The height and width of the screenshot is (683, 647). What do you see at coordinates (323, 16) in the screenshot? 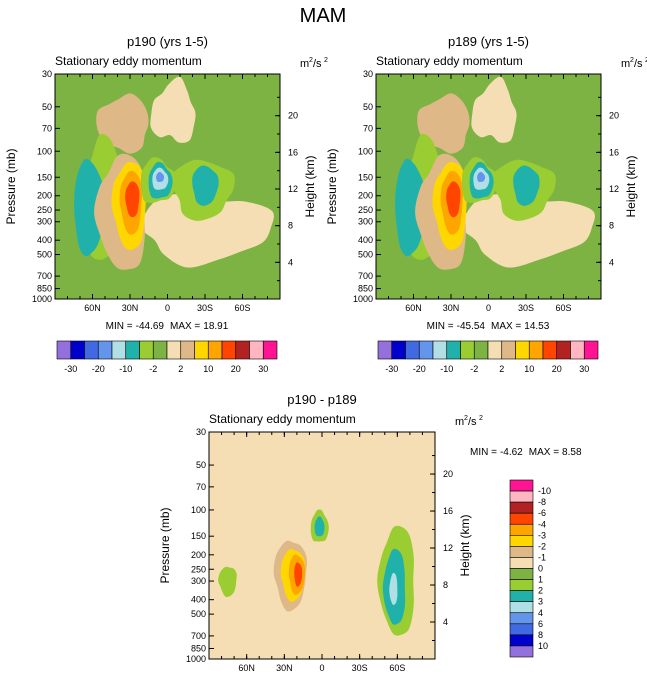
I see `figure-title: MAM` at bounding box center [323, 16].